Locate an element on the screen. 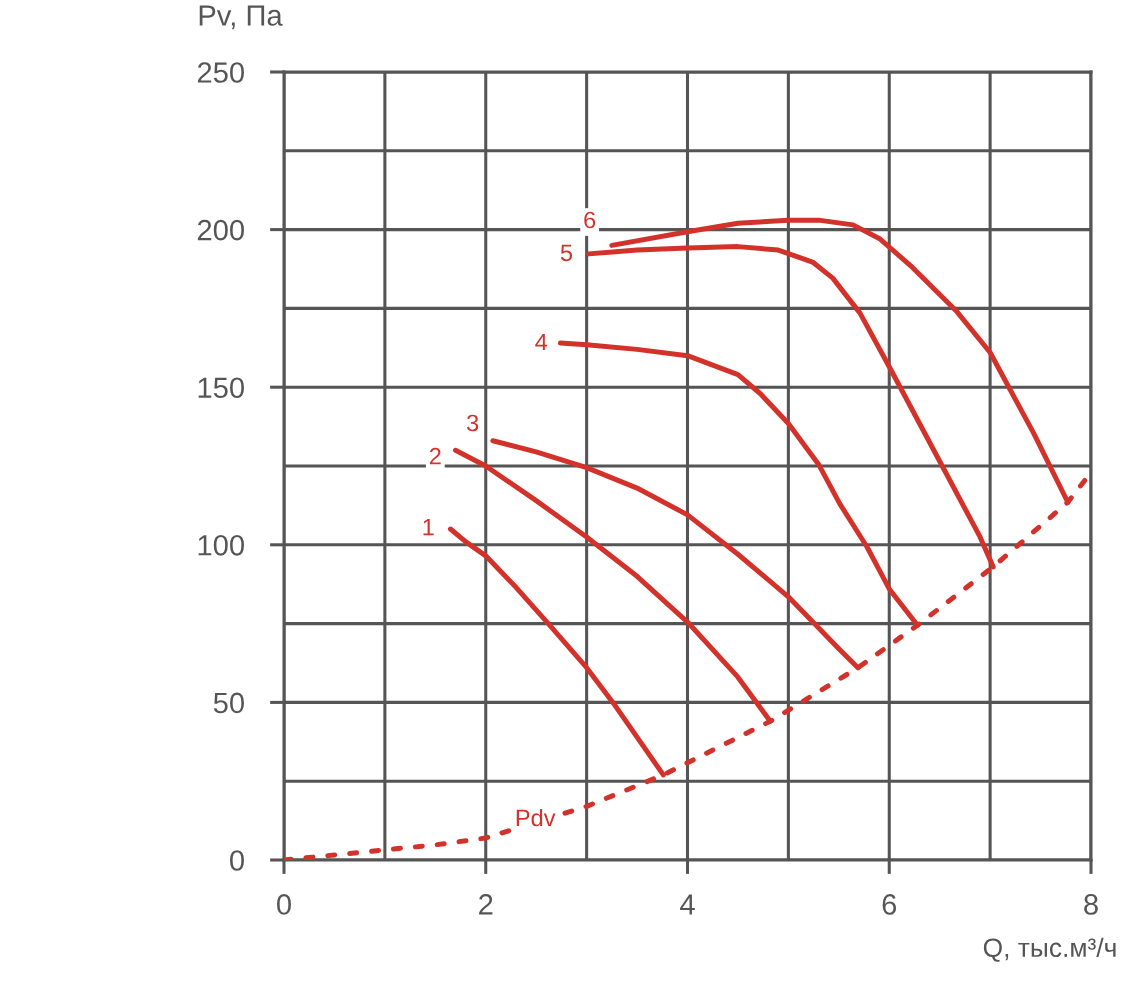  x-tick-label: 8 is located at coordinates (1091, 904).